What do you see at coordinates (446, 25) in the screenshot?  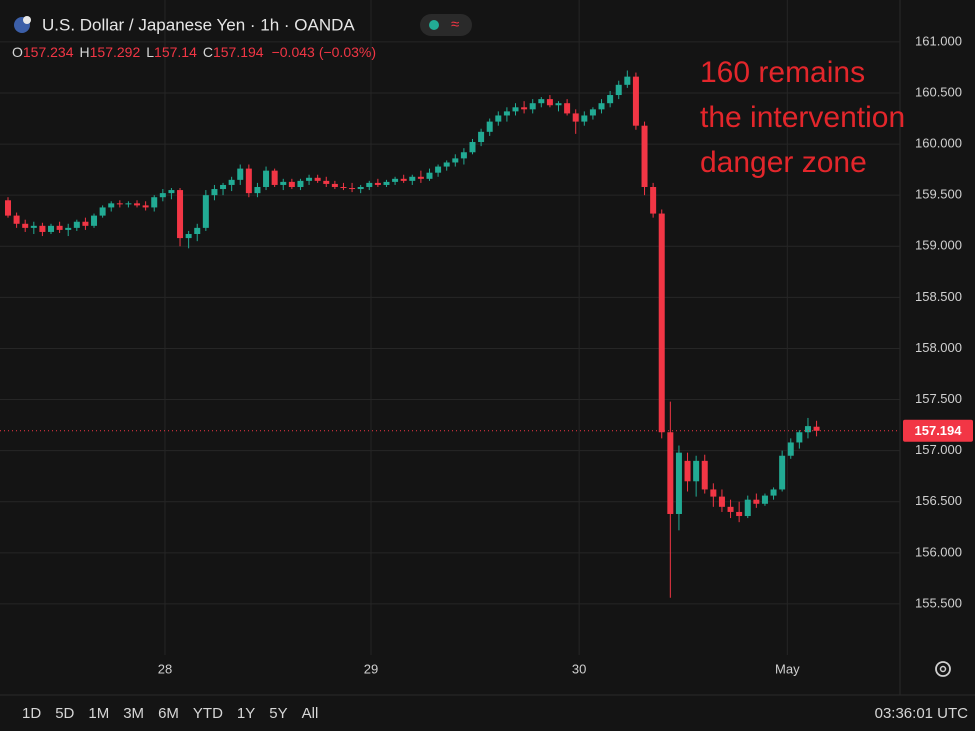 I see `status-badge` at bounding box center [446, 25].